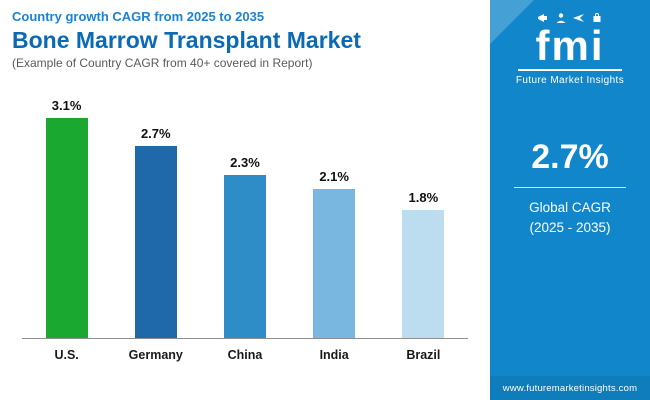 Image resolution: width=650 pixels, height=400 pixels. Describe the element at coordinates (570, 18) in the screenshot. I see `logo-icon-row` at that location.